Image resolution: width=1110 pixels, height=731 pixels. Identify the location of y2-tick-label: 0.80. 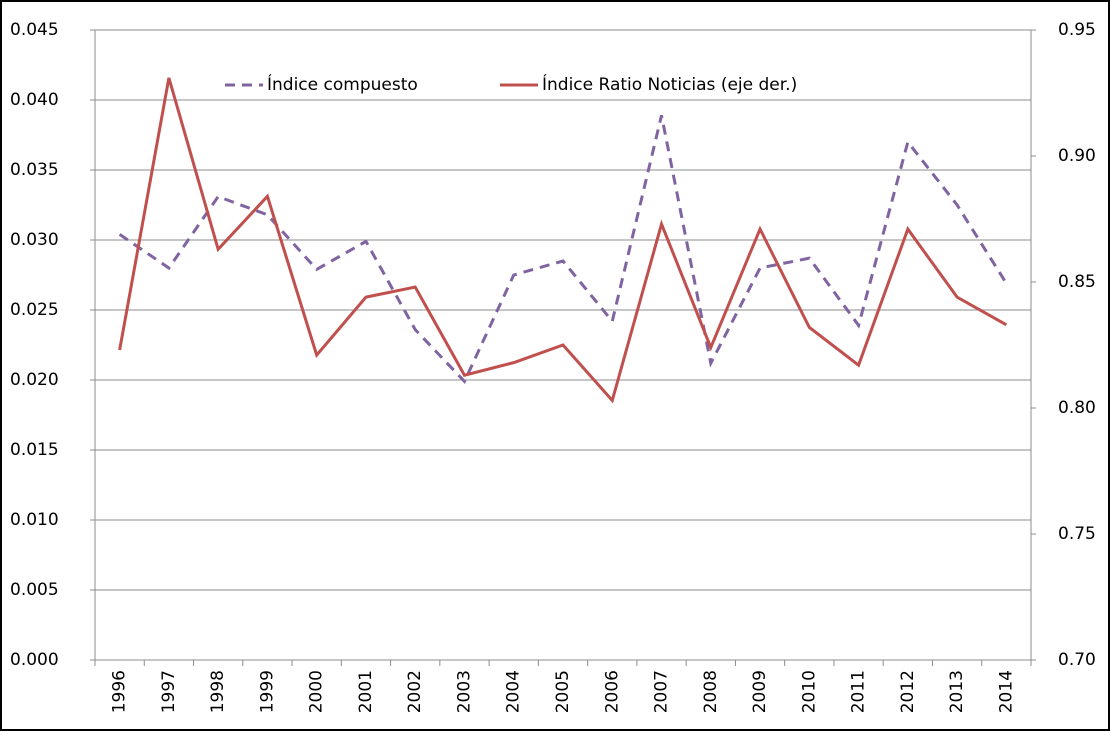
(1077, 408).